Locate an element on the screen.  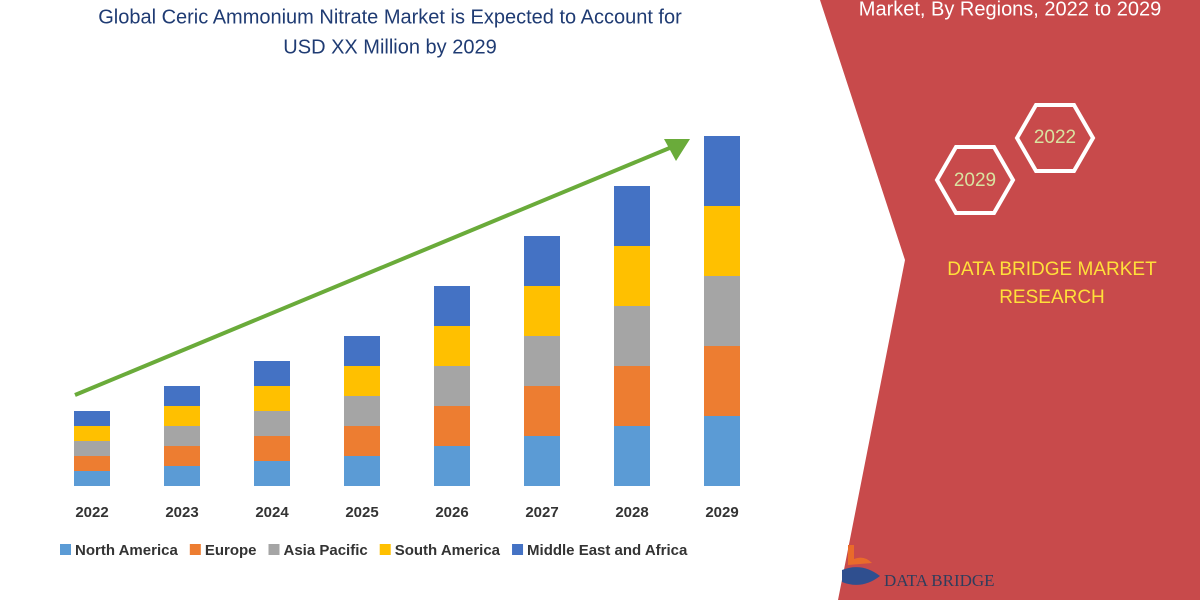
legend-label: South America is located at coordinates (448, 550).